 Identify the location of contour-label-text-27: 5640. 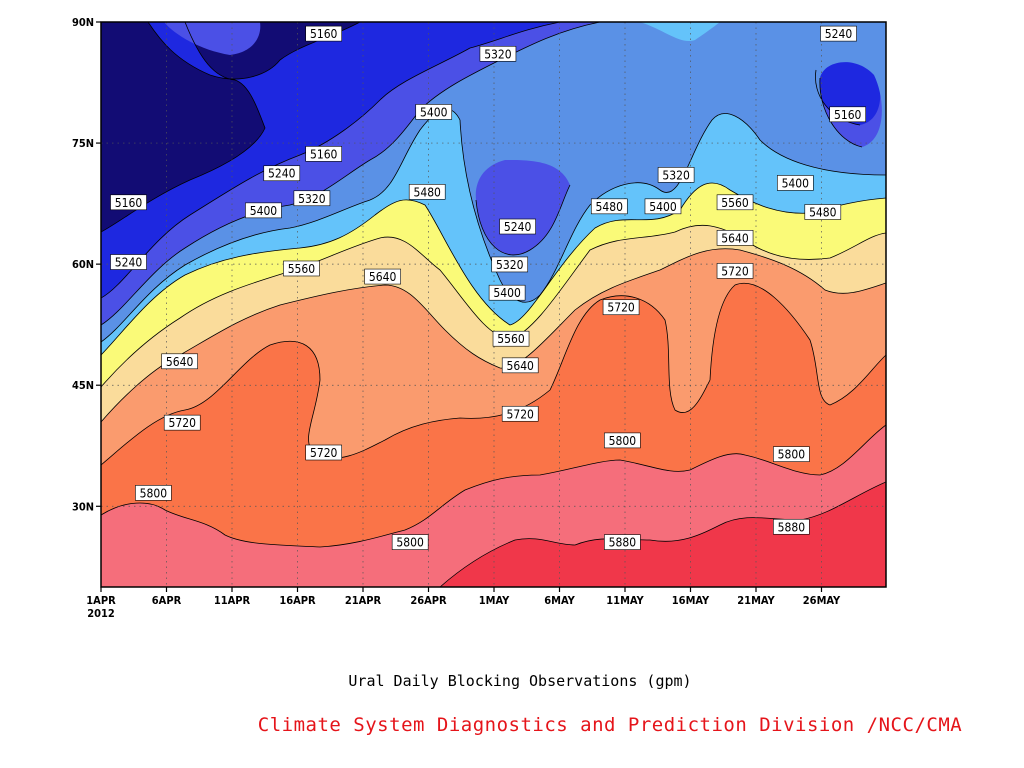
(520, 366).